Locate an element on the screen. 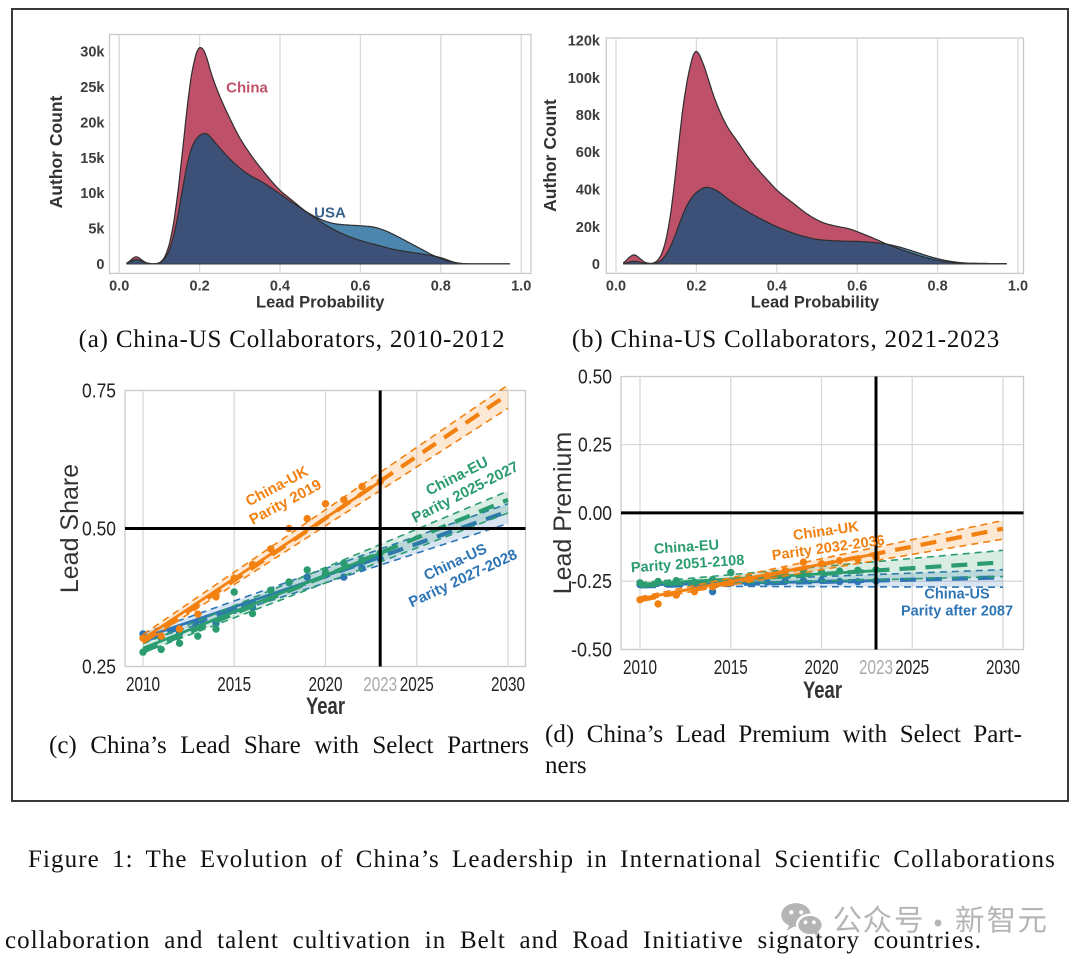 This screenshot has height=965, width=1080. svg-text: 40k is located at coordinates (588, 191).